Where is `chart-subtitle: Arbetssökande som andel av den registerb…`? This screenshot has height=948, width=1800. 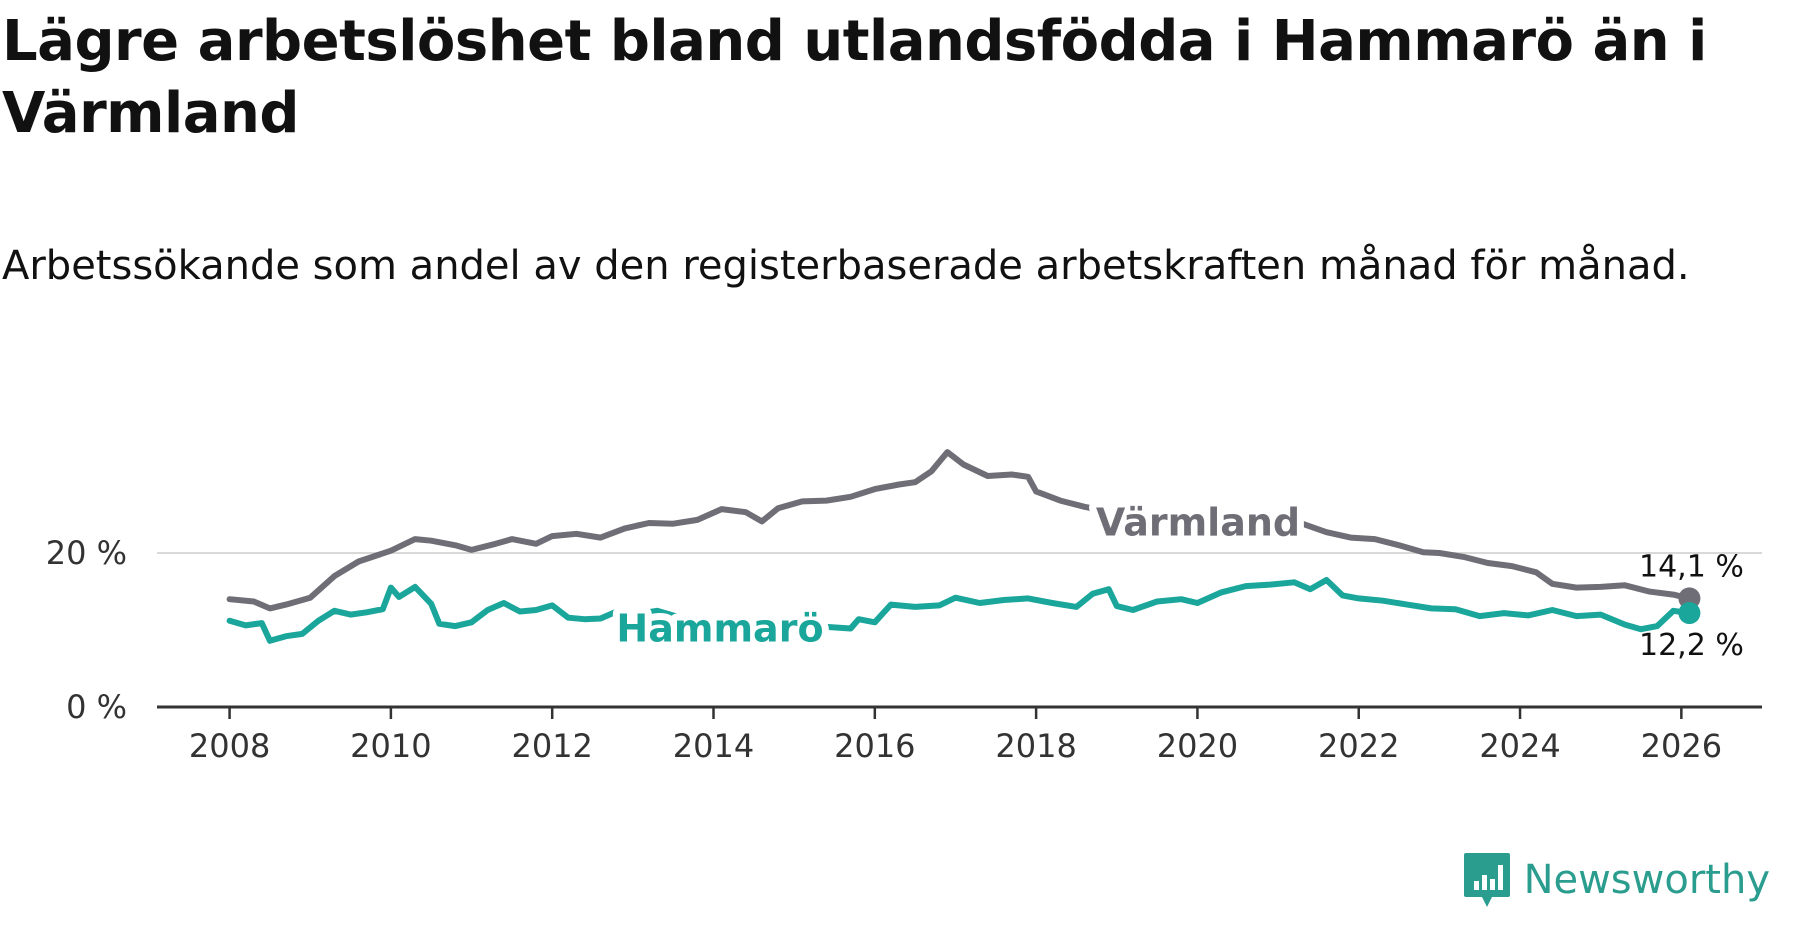 chart-subtitle: Arbetssökande som andel av den registerb… is located at coordinates (846, 266).